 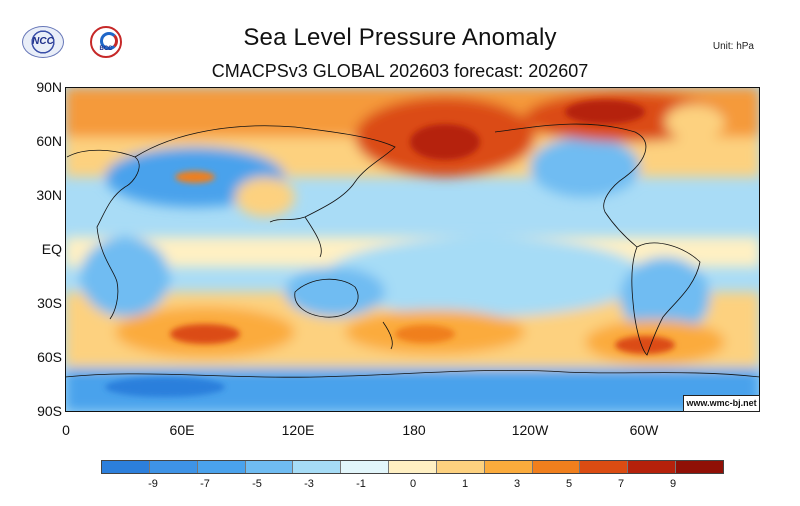 What do you see at coordinates (465, 484) in the screenshot?
I see `colorbar-label: 1` at bounding box center [465, 484].